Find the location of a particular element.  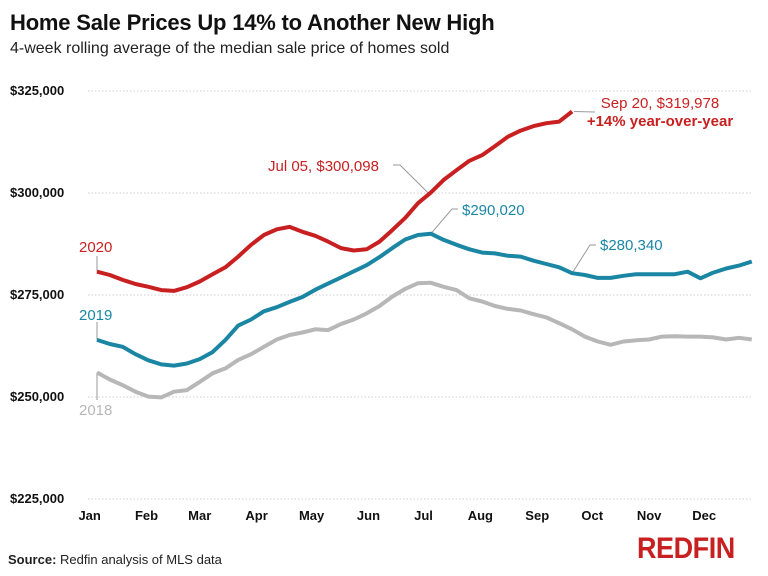

x-tick-label: Oct is located at coordinates (592, 515).